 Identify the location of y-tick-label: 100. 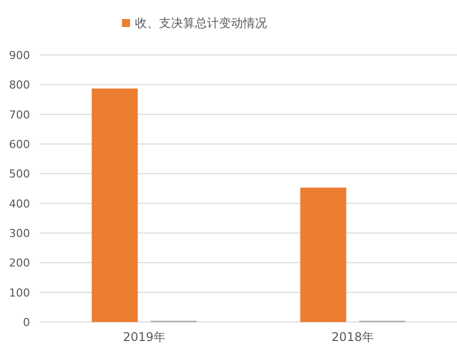
(19, 293).